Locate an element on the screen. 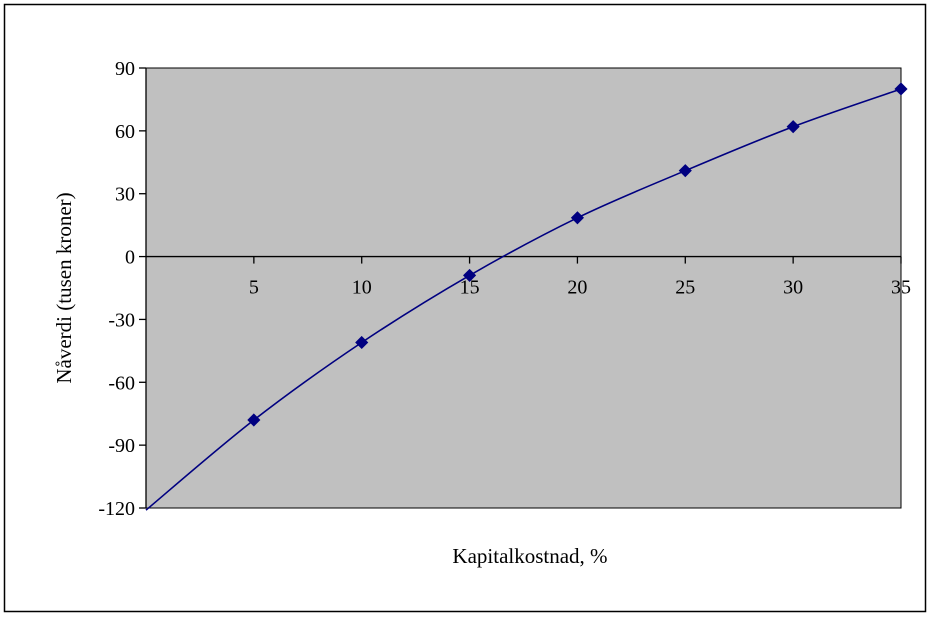 This screenshot has height=621, width=930. y-tick-label: -90 is located at coordinates (121, 446).